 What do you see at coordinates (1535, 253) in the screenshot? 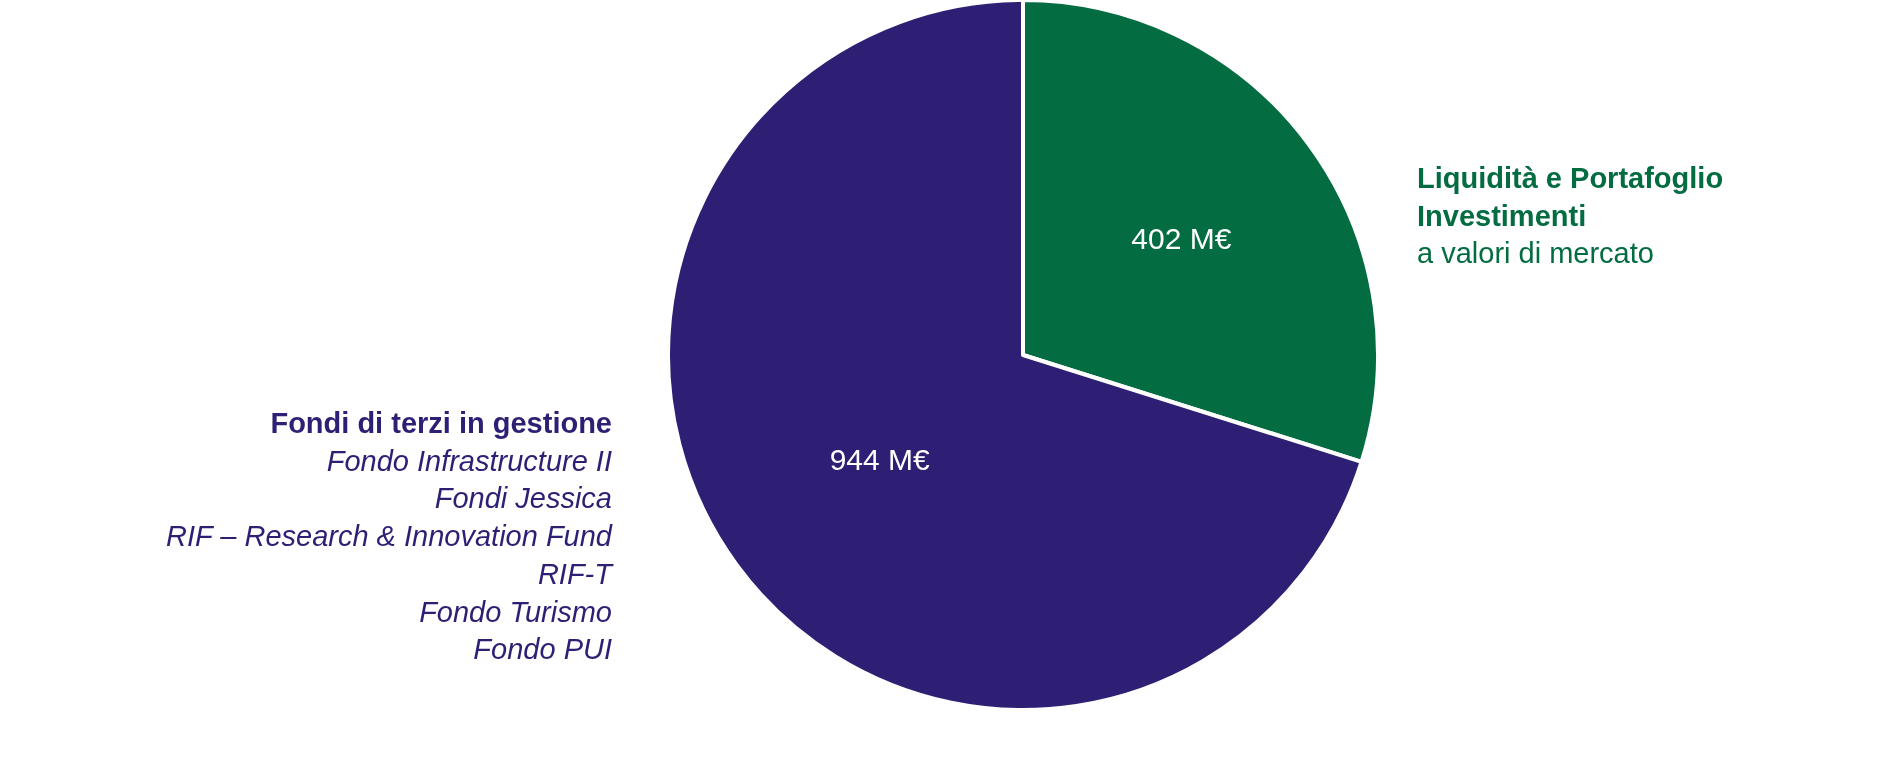
I see `text: a valori di mercato` at bounding box center [1535, 253].